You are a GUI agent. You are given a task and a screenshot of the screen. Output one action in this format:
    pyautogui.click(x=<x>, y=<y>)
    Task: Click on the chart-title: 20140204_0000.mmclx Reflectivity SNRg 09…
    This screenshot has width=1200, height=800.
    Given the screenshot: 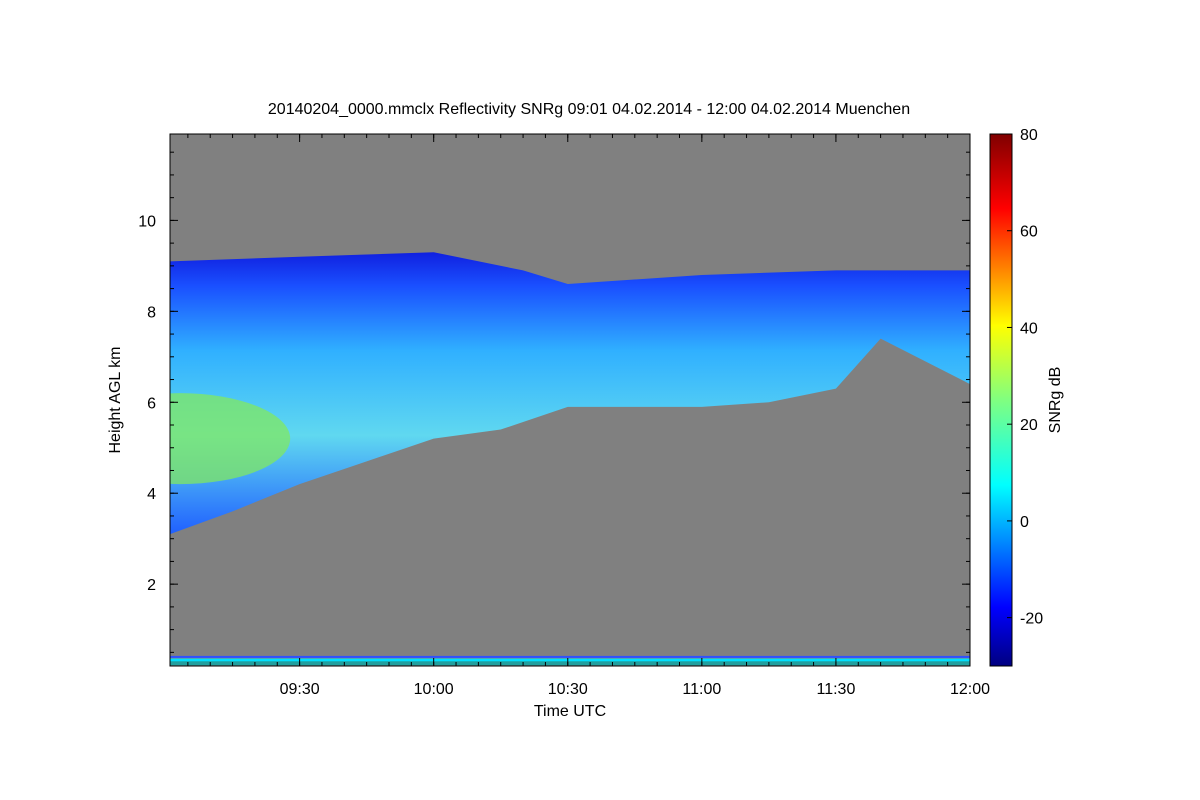 What is the action you would take?
    pyautogui.click(x=589, y=109)
    